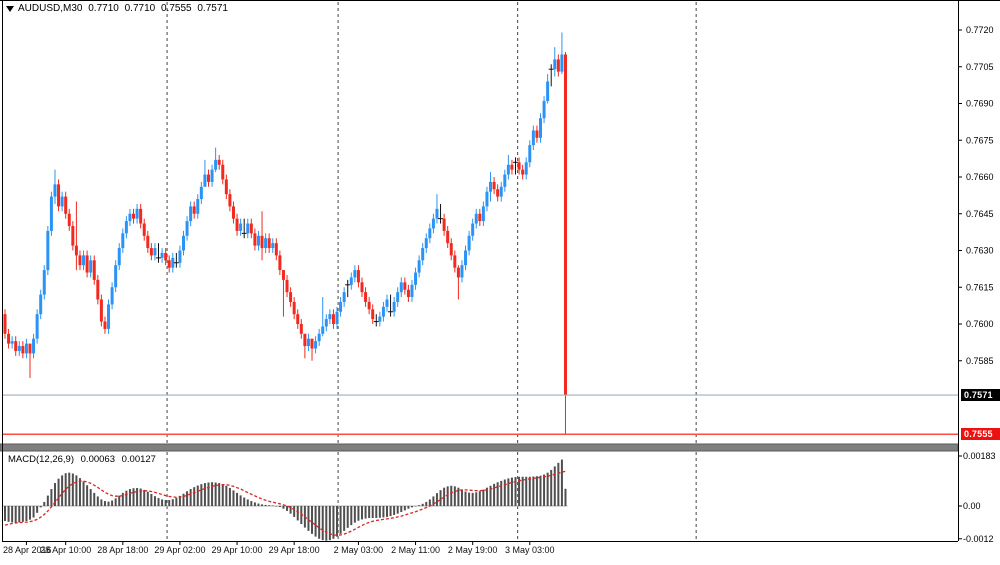 The image size is (1000, 565). I want to click on price-axis-label: 0.7720, so click(980, 30).